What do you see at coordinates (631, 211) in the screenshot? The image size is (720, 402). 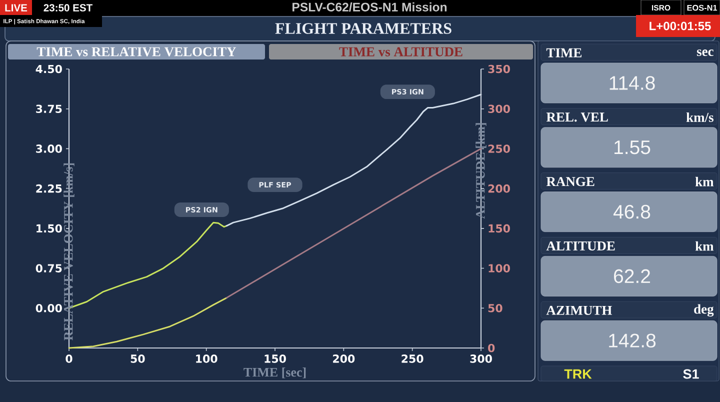 I see `text: 46.8` at bounding box center [631, 211].